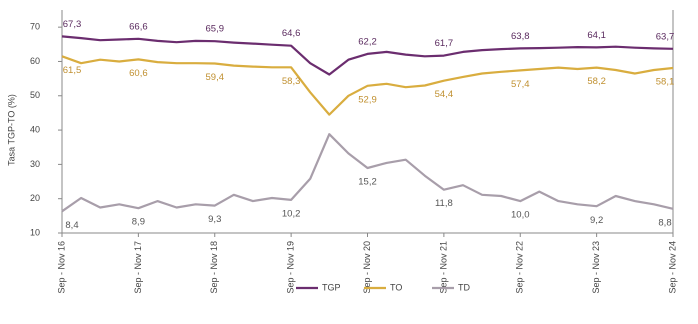 The height and width of the screenshot is (324, 698). What do you see at coordinates (11, 130) in the screenshot?
I see `y-axis-title: Tasa TGP-TO (%)` at bounding box center [11, 130].